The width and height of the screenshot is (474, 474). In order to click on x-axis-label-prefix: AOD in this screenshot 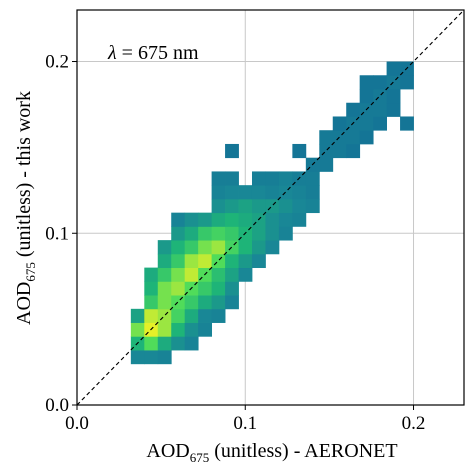, I will do `click(167, 451)`.